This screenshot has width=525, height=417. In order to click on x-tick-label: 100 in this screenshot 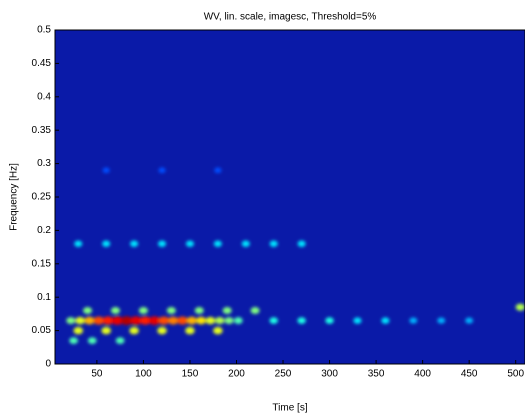, I will do `click(143, 374)`.